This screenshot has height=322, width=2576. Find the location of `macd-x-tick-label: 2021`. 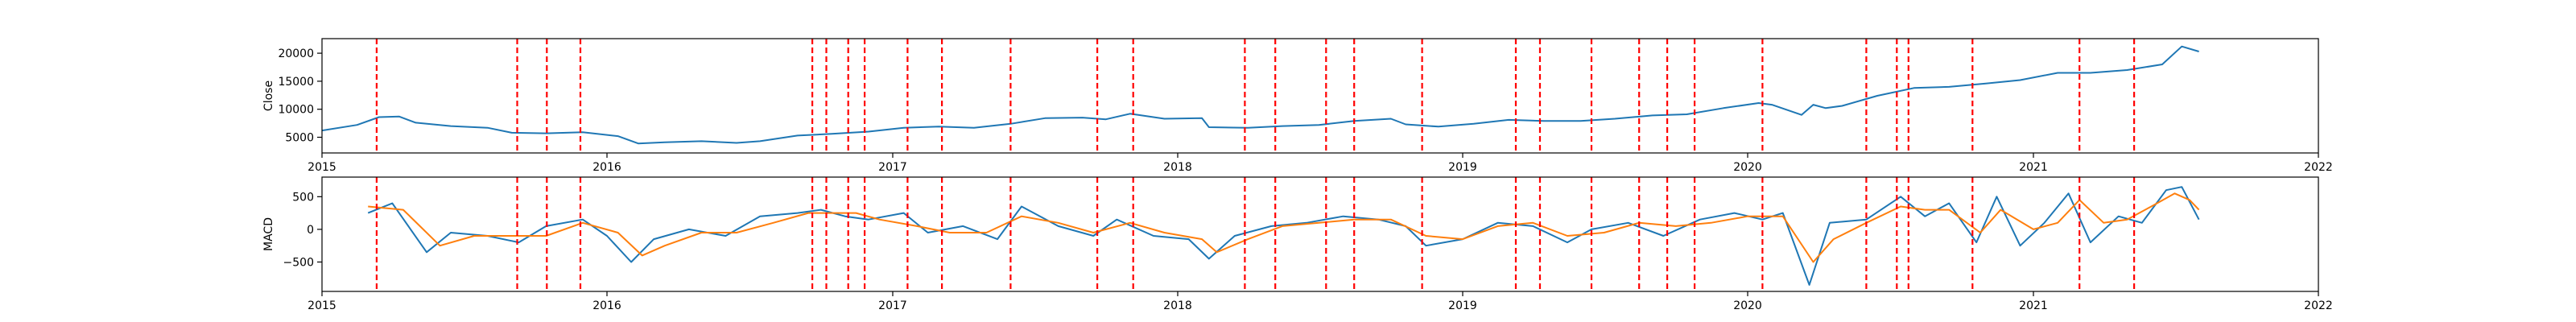

macd-x-tick-label: 2021 is located at coordinates (2033, 305).